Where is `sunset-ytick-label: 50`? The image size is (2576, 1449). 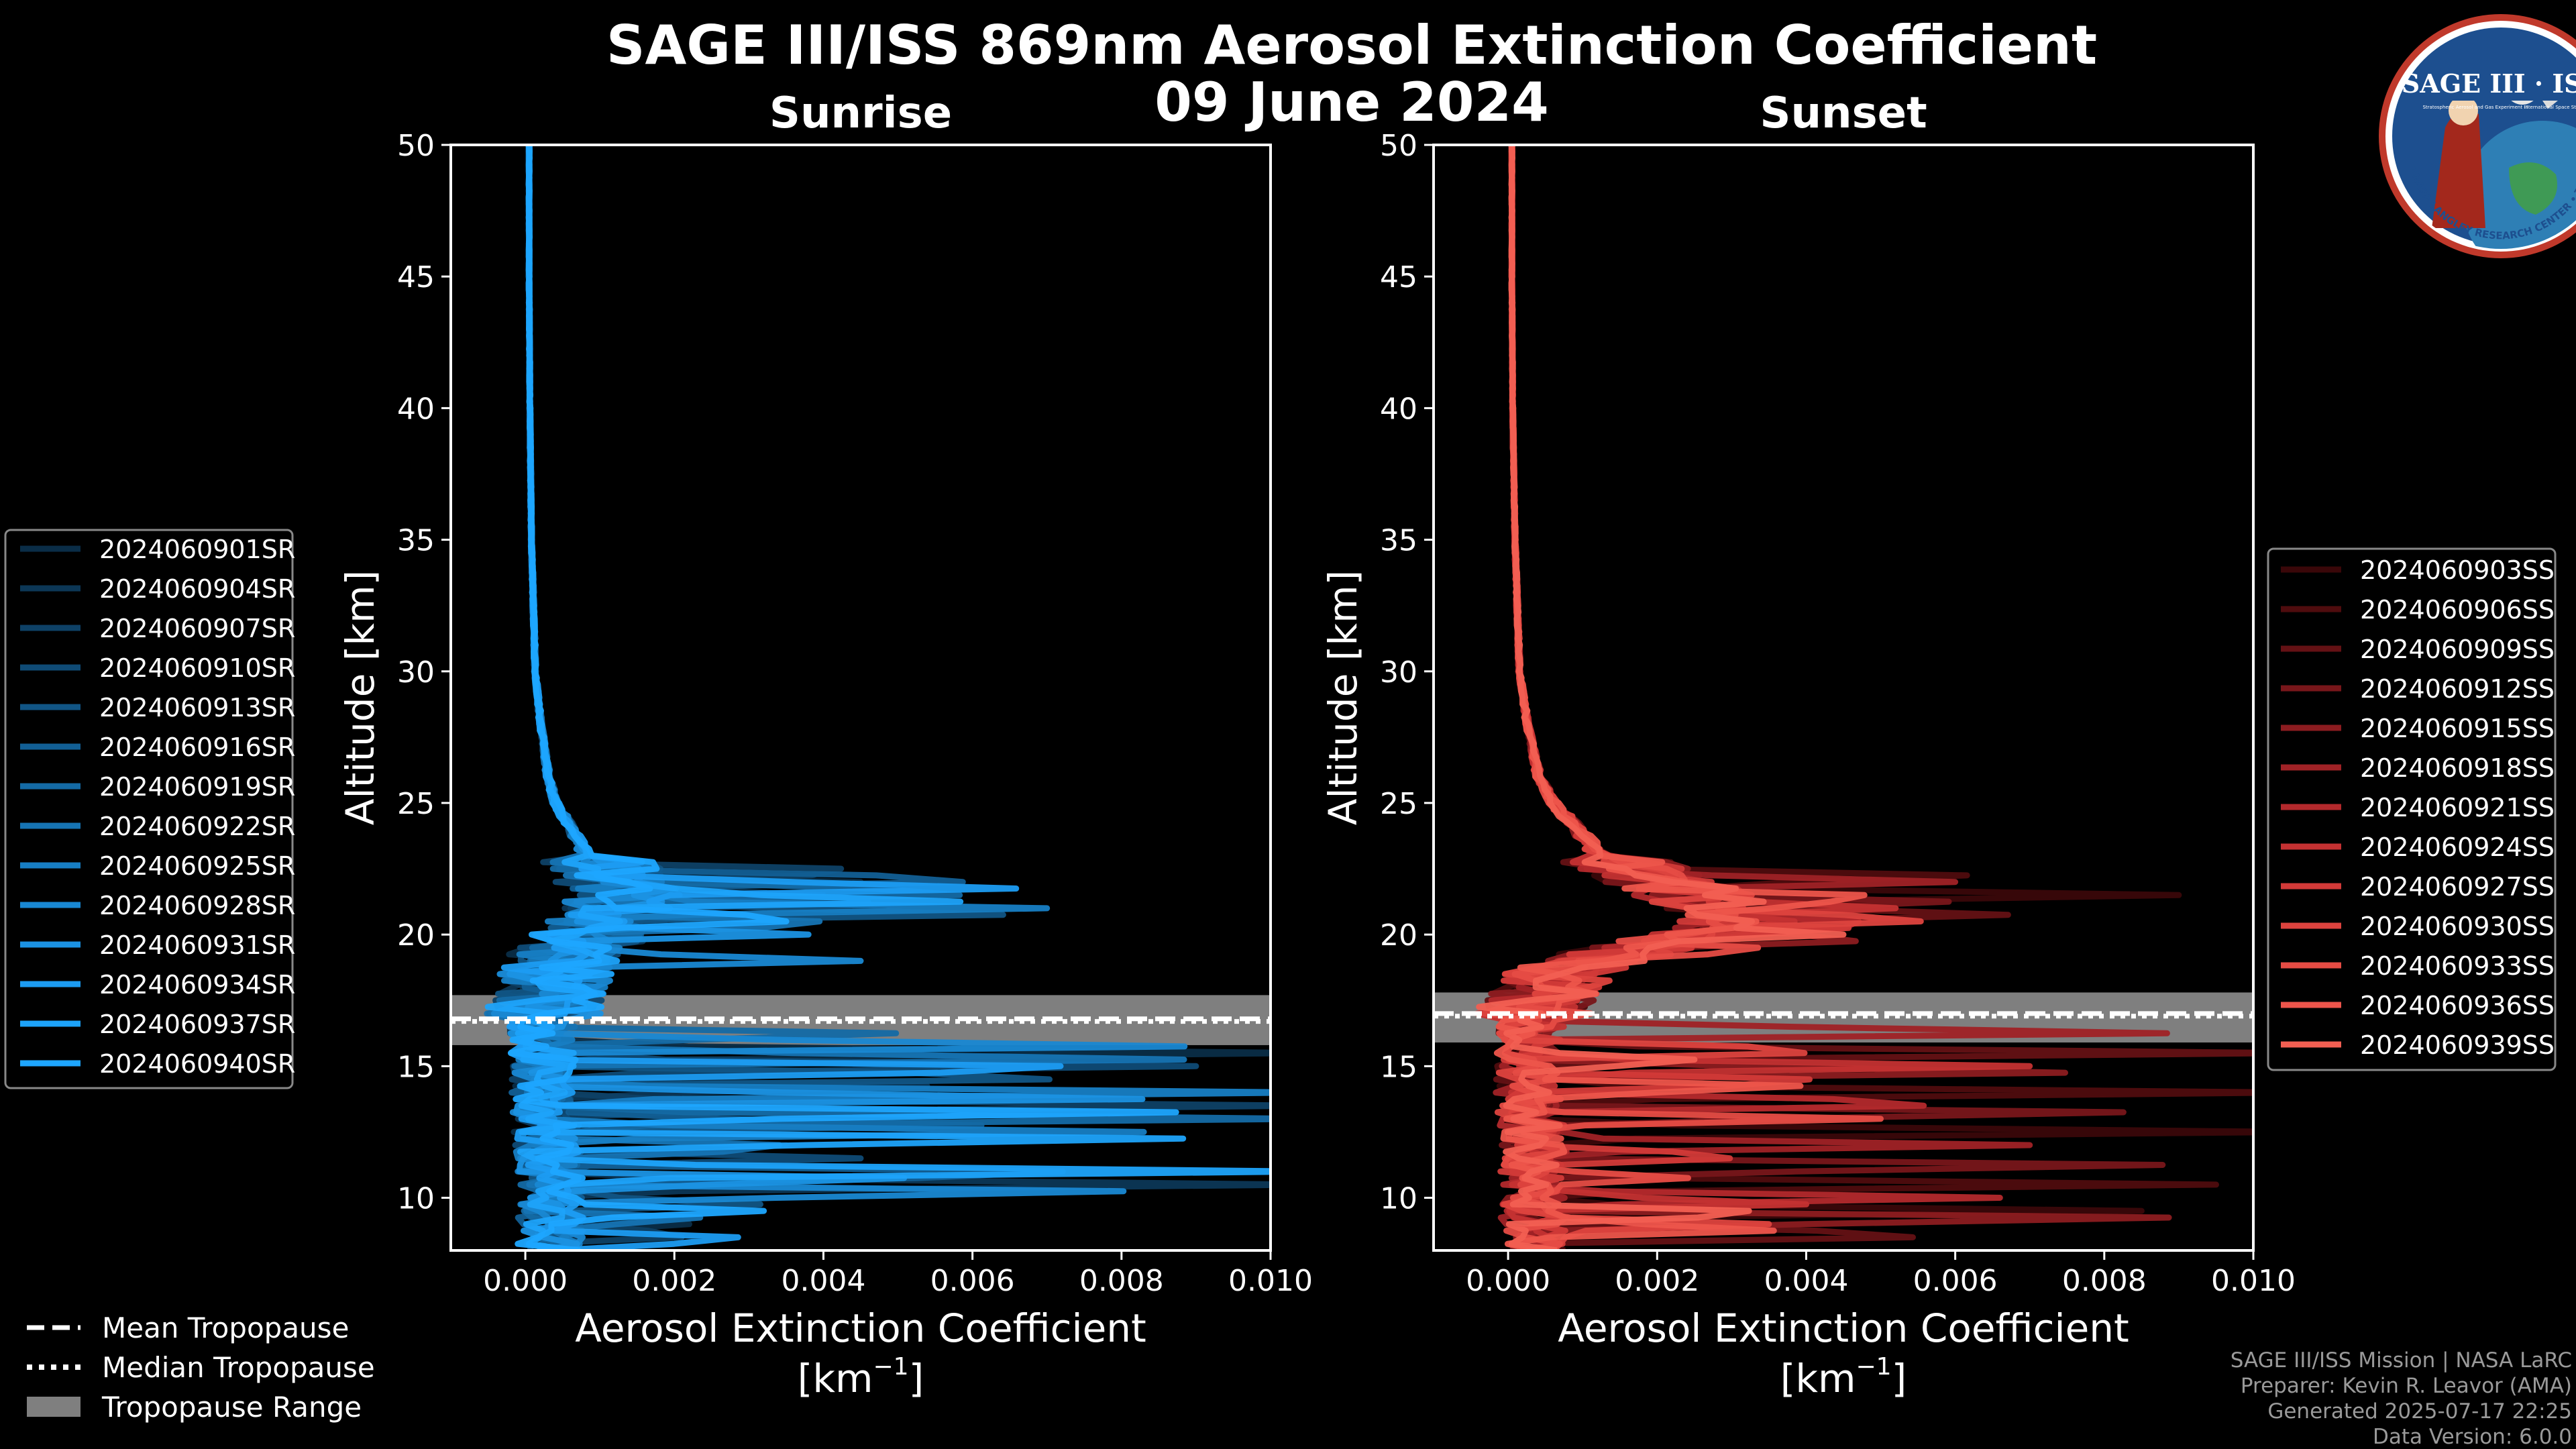
sunset-ytick-label: 50 is located at coordinates (1398, 146).